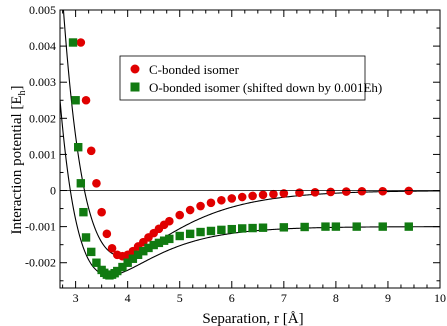  I want to click on x-tick-label: 7, so click(284, 298).